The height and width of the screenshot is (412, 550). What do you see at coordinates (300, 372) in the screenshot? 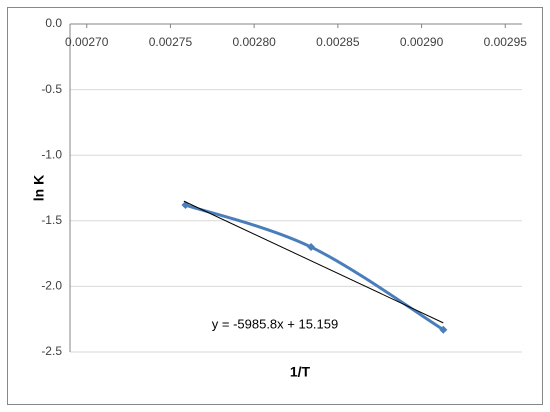
I see `x-axis-title: 1/T` at bounding box center [300, 372].